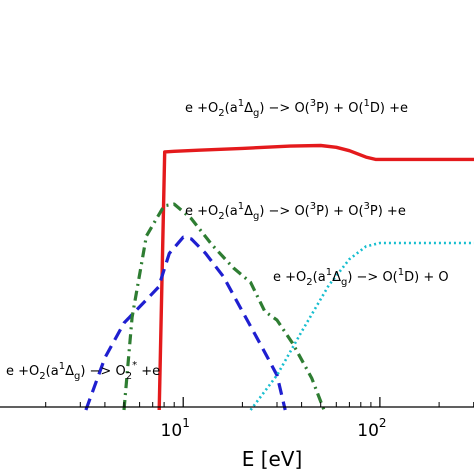  What do you see at coordinates (83, 371) in the screenshot?
I see `annotation-o2-star: e +O2(a1Δg) −> O2* +e` at bounding box center [83, 371].